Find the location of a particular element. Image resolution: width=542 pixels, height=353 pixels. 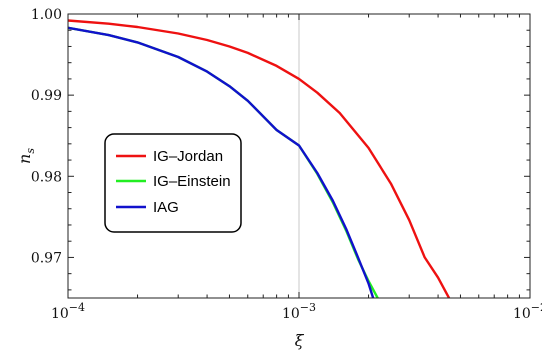

legend-label-1: IG–Einstein is located at coordinates (192, 181).